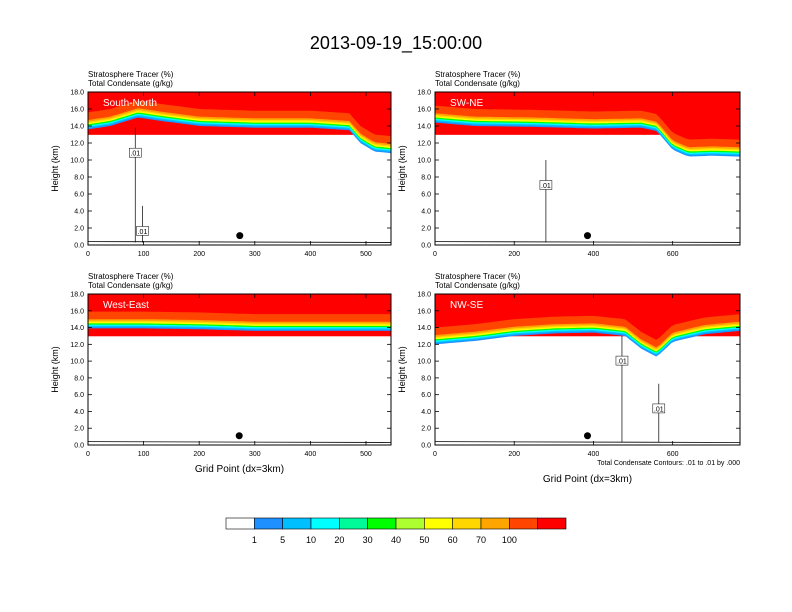 The image size is (792, 612). I want to click on colorbar-label: 20, so click(339, 540).